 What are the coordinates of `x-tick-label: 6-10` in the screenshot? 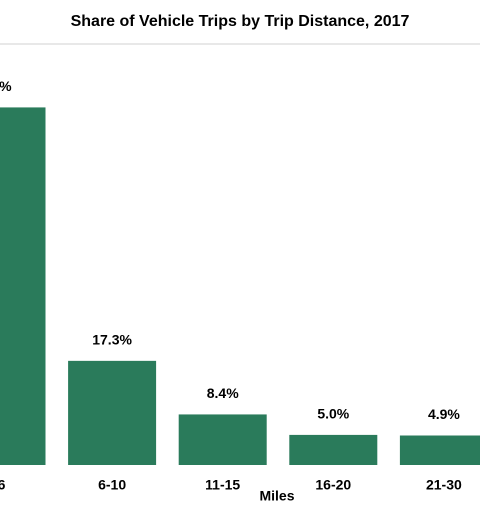 It's located at (112, 485).